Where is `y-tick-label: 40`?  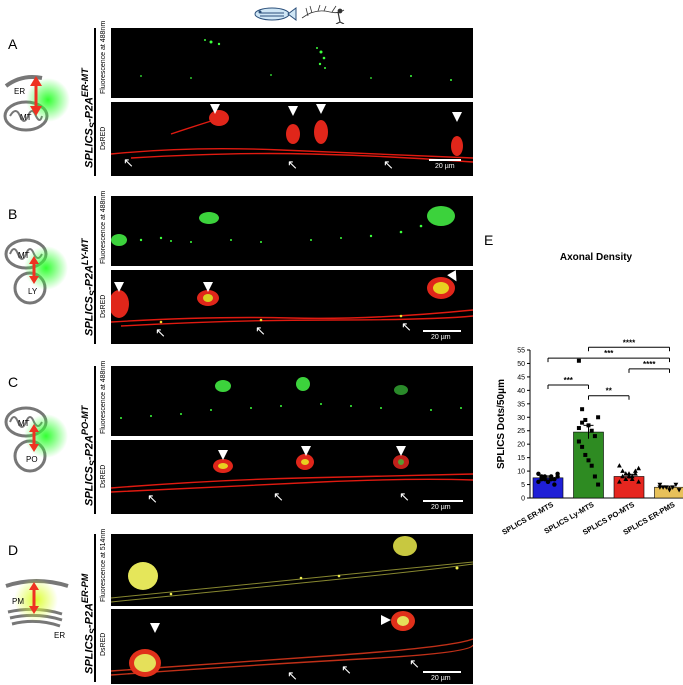 y-tick-label: 40 is located at coordinates (521, 391).